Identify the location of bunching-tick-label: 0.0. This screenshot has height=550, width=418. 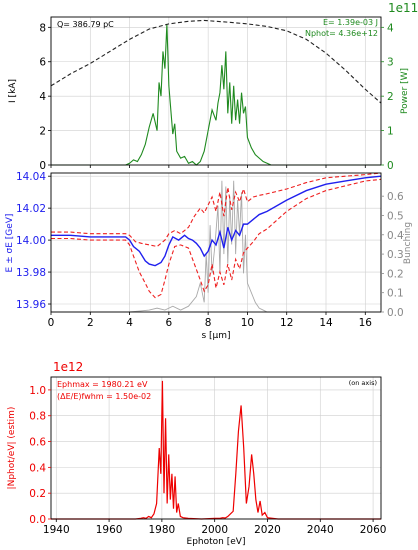
(395, 313).